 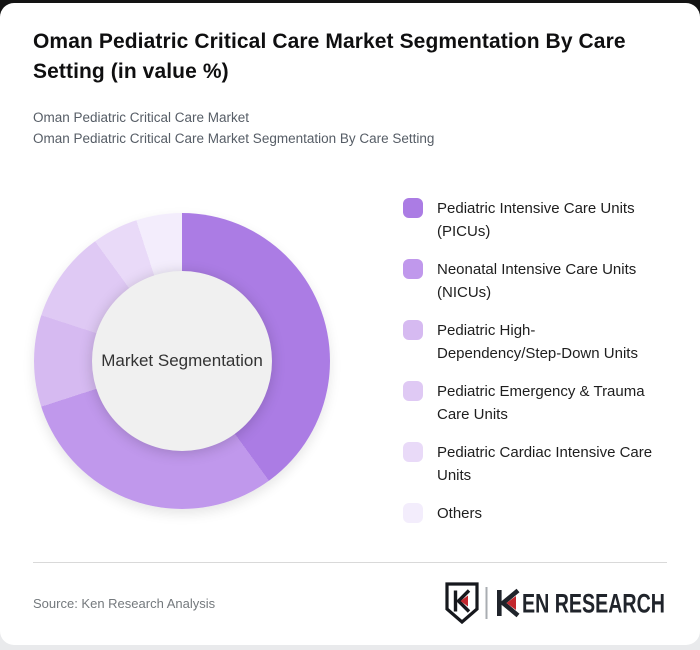 What do you see at coordinates (541, 403) in the screenshot?
I see `legend-label: Pediatric Emergency & Trauma Care Units` at bounding box center [541, 403].